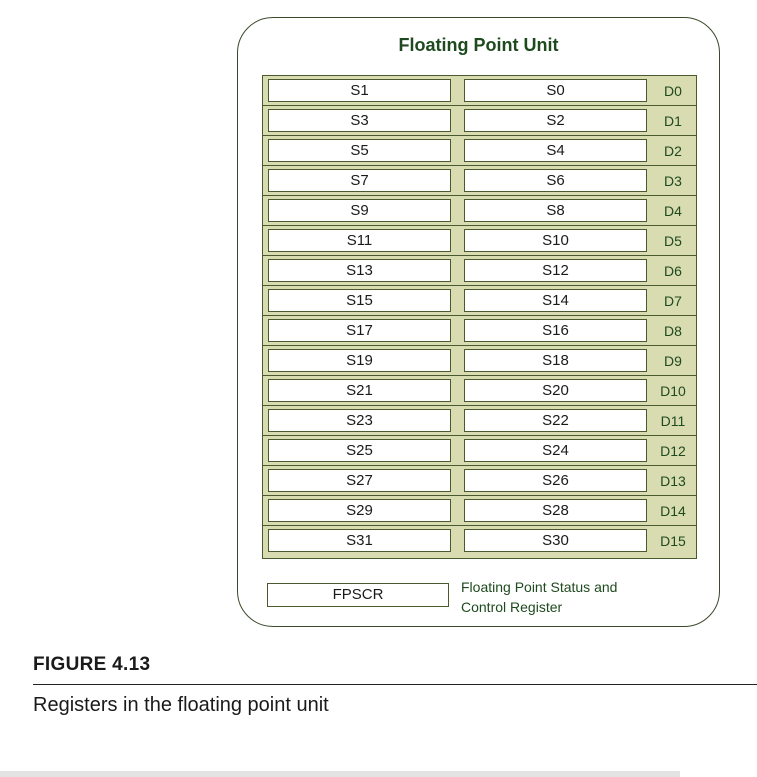 Image resolution: width=757 pixels, height=777 pixels. Describe the element at coordinates (555, 510) in the screenshot. I see `single-register-even: S28` at that location.